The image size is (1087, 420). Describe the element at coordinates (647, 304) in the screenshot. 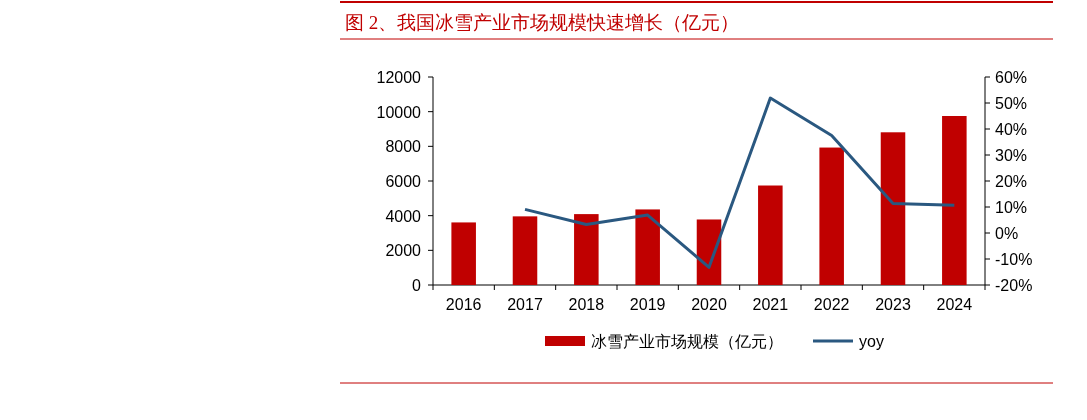

I see `x-tick-label: 2019` at that location.